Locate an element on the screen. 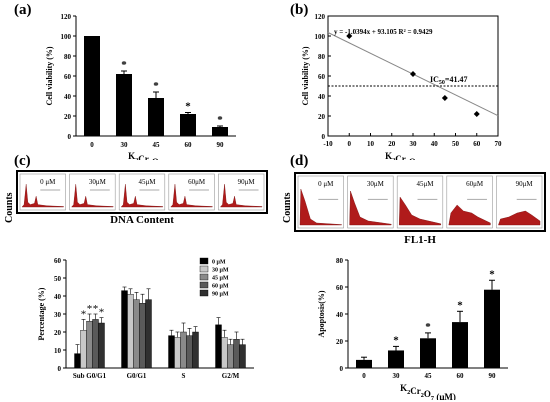 This screenshot has height=402, width=550. chart-d-ylabel: Apoptosis(%) is located at coordinates (321, 313).